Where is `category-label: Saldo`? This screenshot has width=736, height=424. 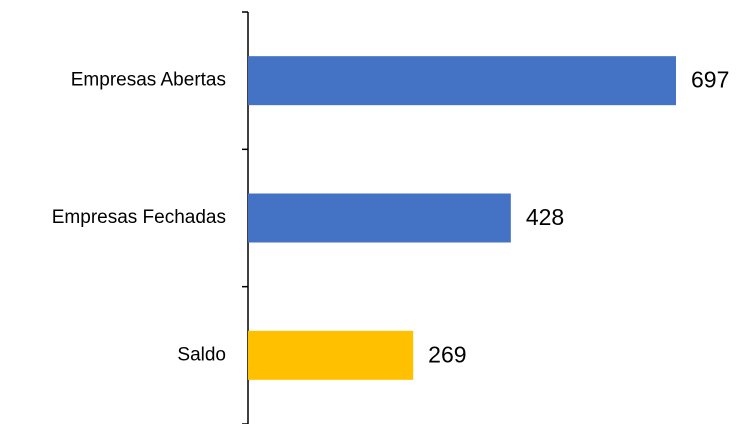
category-label: Saldo is located at coordinates (201, 354).